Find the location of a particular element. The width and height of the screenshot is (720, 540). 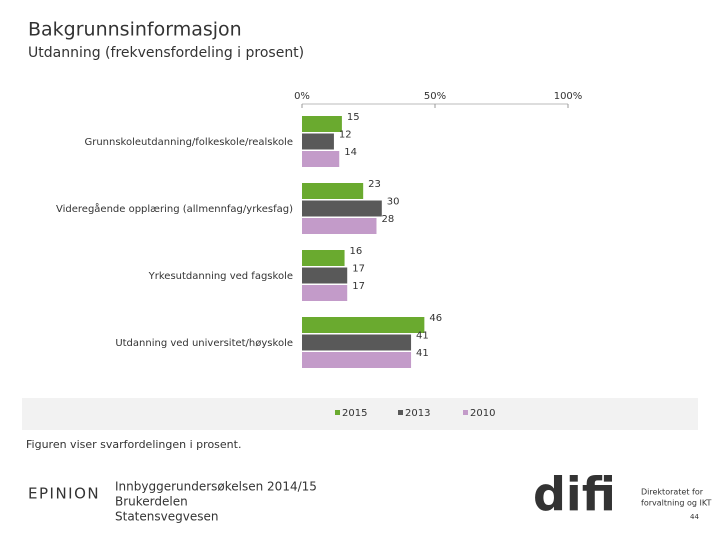

x-tick-label: 100% is located at coordinates (568, 96).